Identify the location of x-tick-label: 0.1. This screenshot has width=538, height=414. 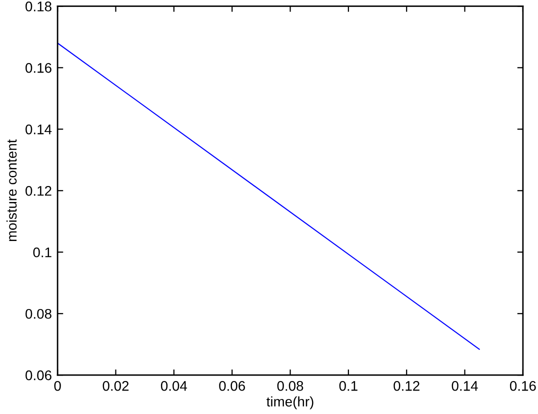
(348, 386).